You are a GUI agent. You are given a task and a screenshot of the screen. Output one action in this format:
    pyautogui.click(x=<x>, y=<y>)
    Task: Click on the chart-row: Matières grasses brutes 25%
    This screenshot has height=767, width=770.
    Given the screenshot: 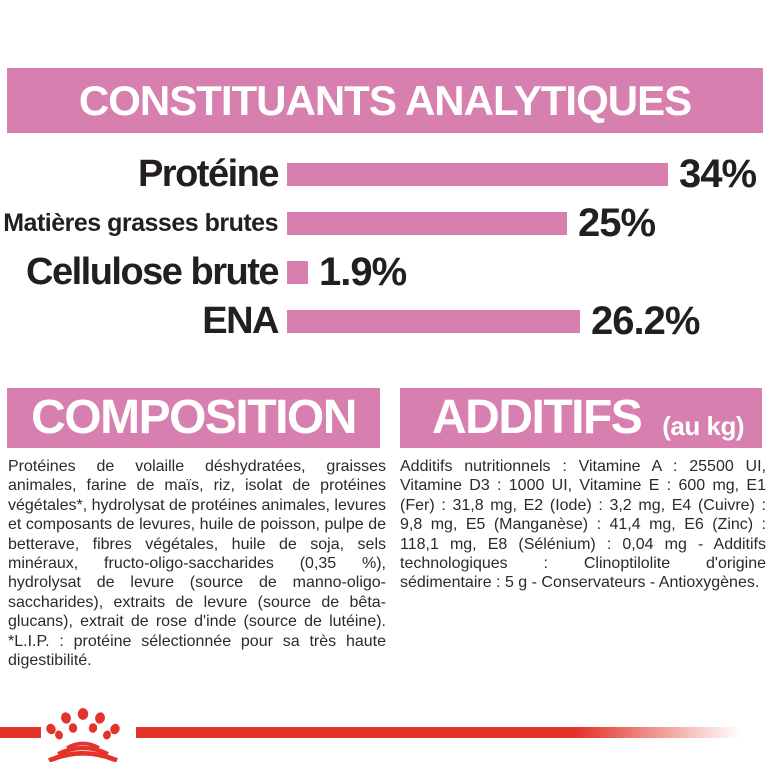 What is the action you would take?
    pyautogui.click(x=385, y=223)
    